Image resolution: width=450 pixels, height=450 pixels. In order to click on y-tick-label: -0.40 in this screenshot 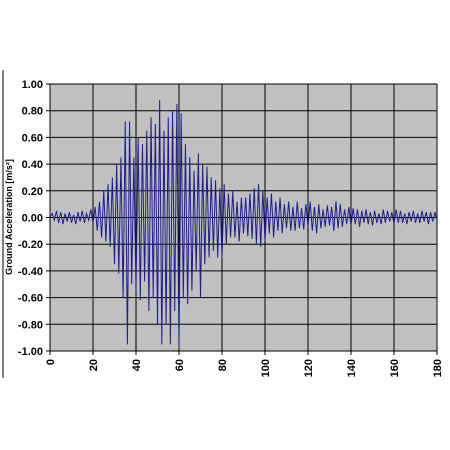, I will do `click(30, 272)`.